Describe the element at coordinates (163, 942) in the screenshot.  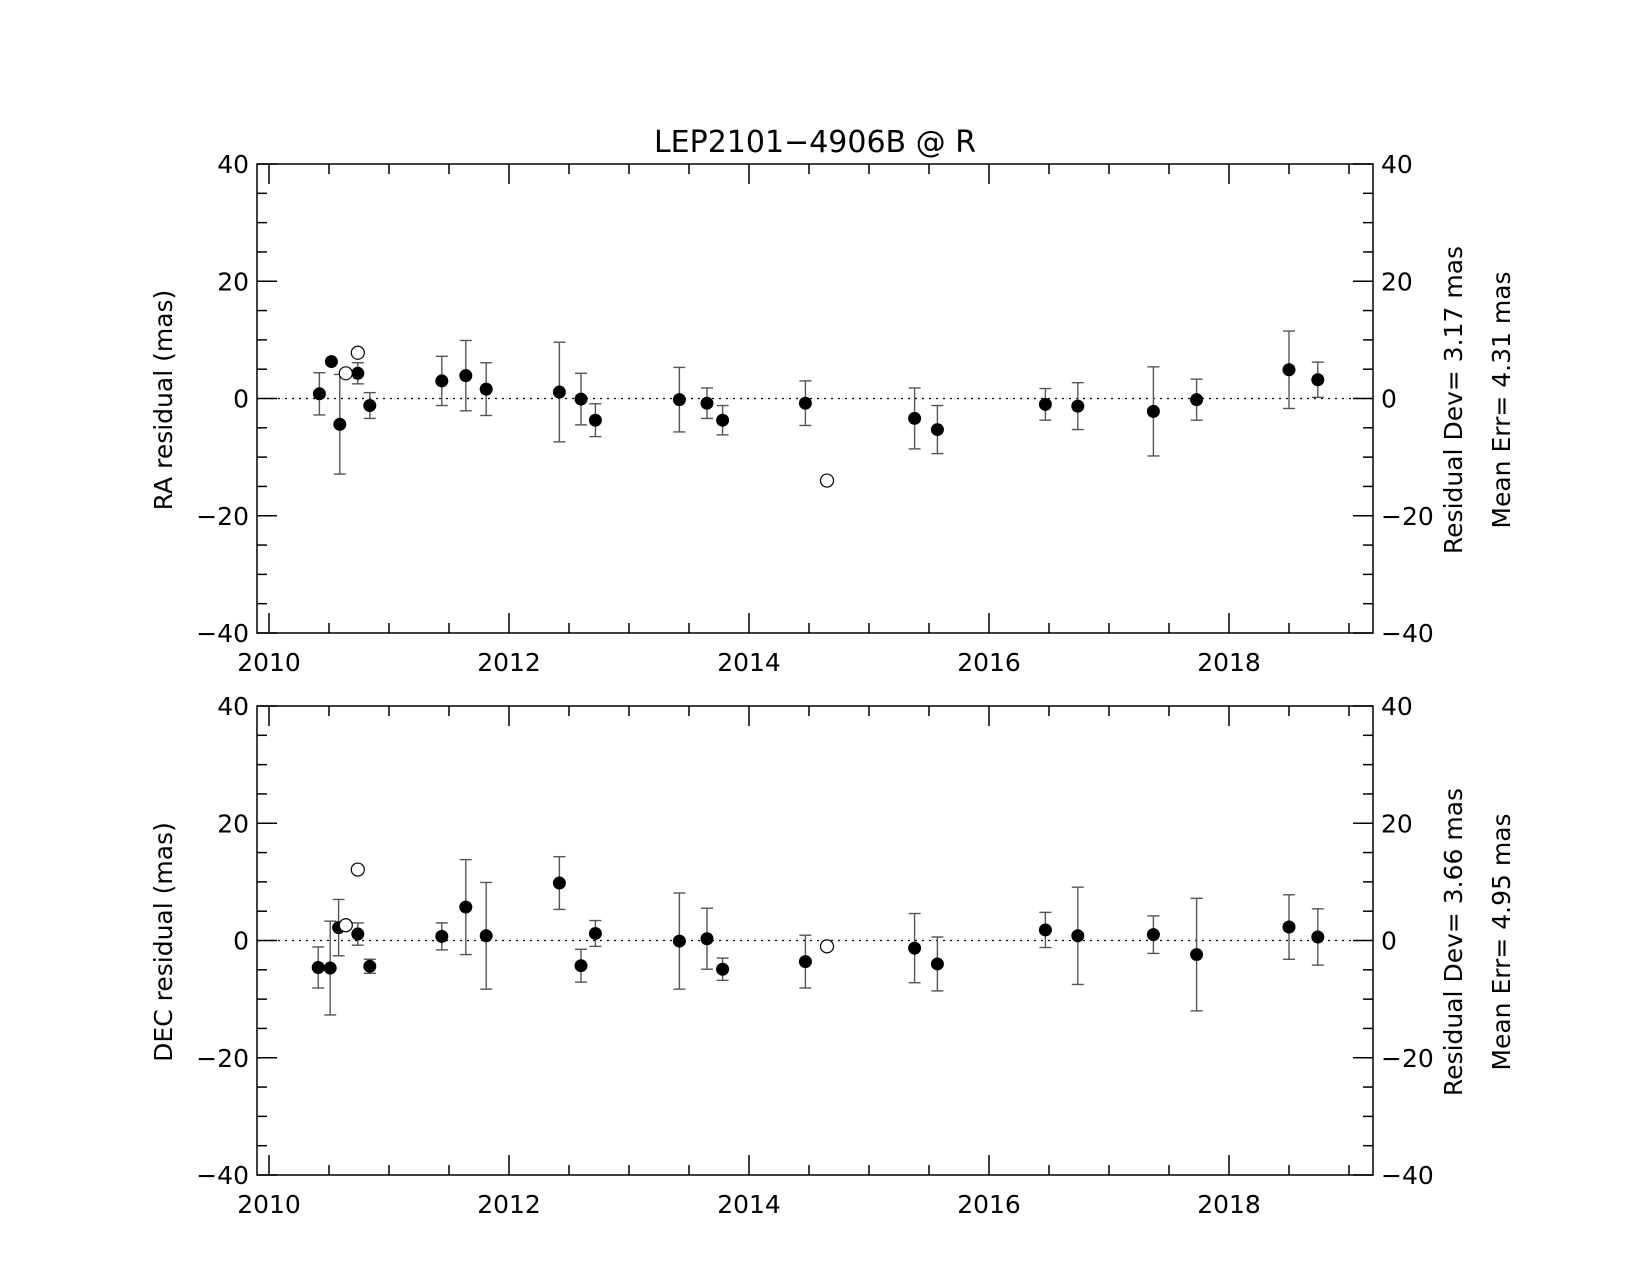
I see `dec-y-axis-label: DEC residual (mas)` at that location.